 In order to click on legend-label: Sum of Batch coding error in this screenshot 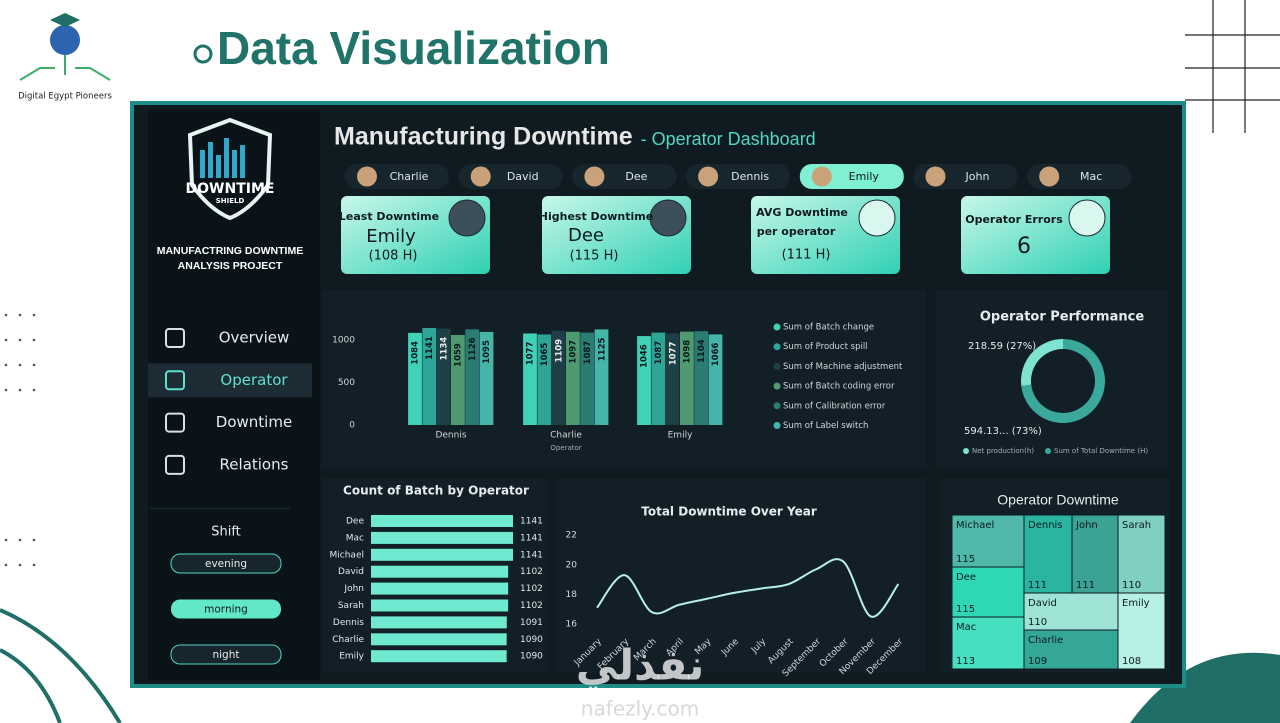, I will do `click(839, 387)`.